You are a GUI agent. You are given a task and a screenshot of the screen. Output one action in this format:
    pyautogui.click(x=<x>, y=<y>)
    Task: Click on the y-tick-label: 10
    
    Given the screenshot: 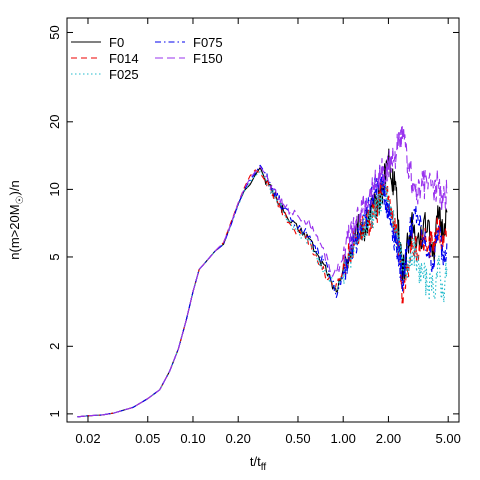 What is the action you would take?
    pyautogui.click(x=54, y=189)
    